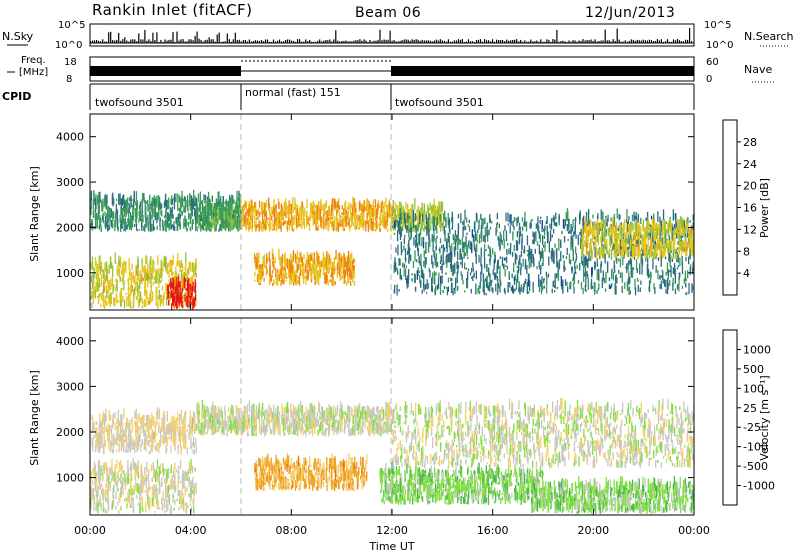 This screenshot has width=800, height=554. I want to click on power-ylabel: Slant Range [km], so click(34, 214).